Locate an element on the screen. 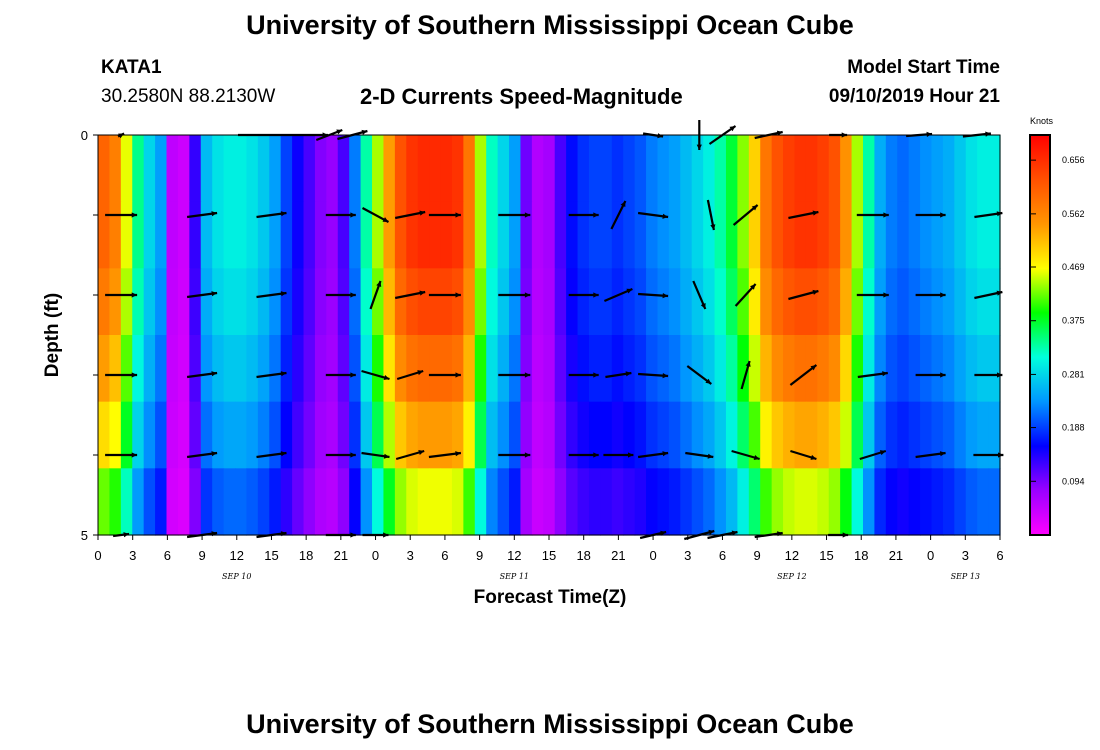 This screenshot has width=1100, height=750. chart-subtitle: 2-D Currents Speed-Magnitude is located at coordinates (521, 96).